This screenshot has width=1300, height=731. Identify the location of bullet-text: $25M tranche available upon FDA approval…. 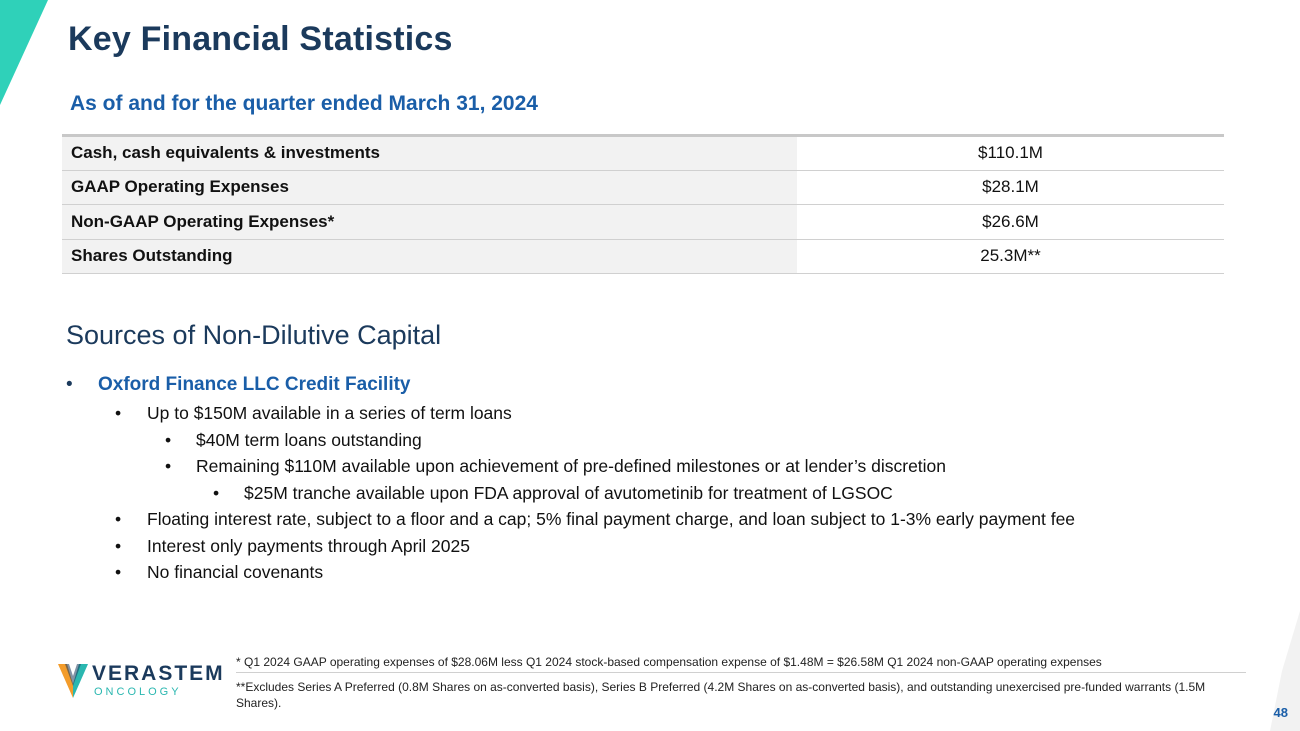
(568, 492).